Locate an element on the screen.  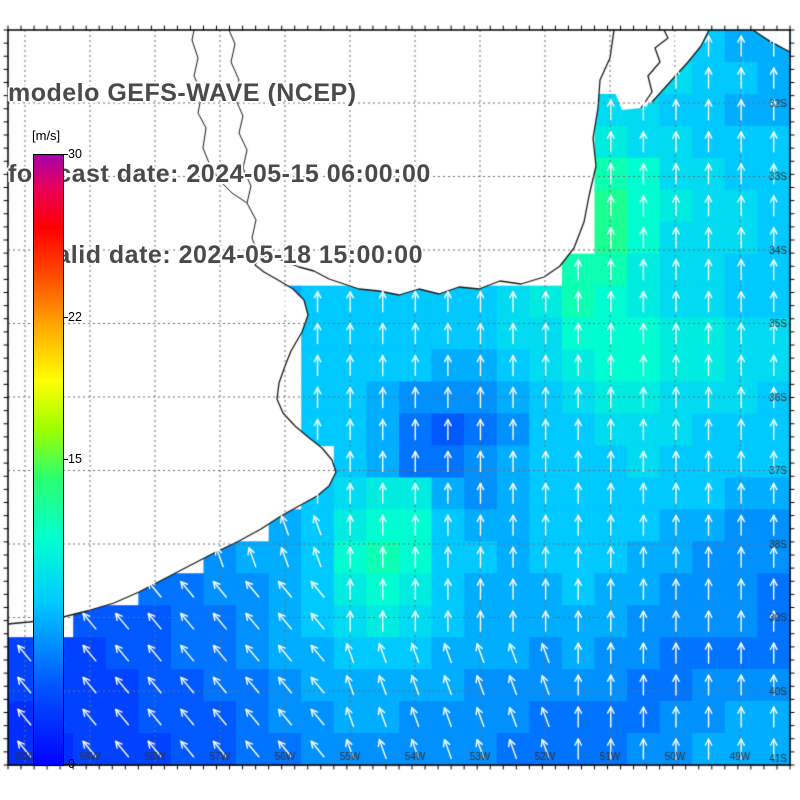
colorbar: [m/s] 30 22 15 0 is located at coordinates (65, 458).